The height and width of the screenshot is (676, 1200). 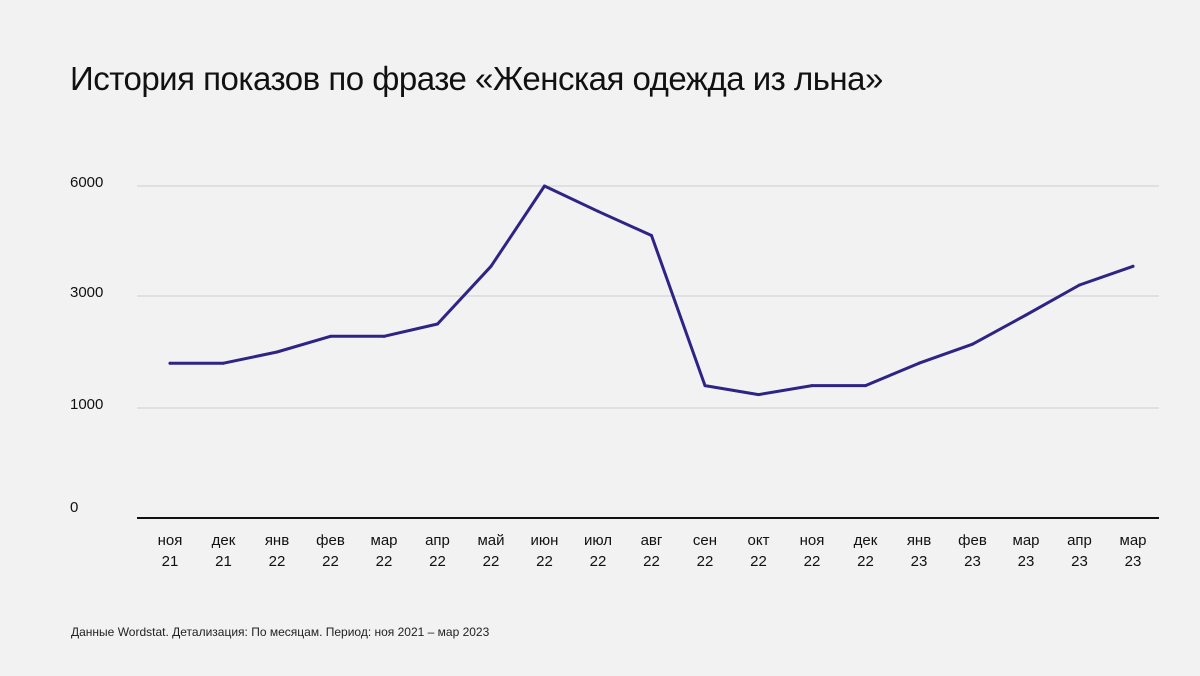 I want to click on y-tick-label: 1000, so click(x=86, y=404).